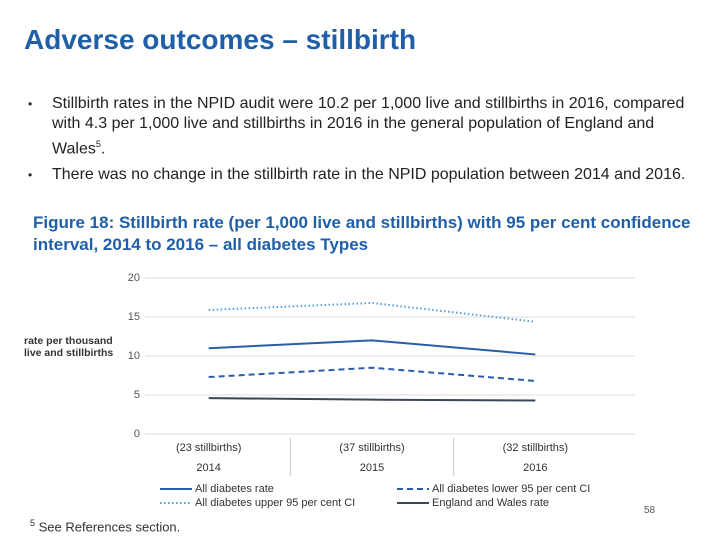 The image size is (720, 540). Describe the element at coordinates (137, 395) in the screenshot. I see `y-tick-label: 5` at that location.